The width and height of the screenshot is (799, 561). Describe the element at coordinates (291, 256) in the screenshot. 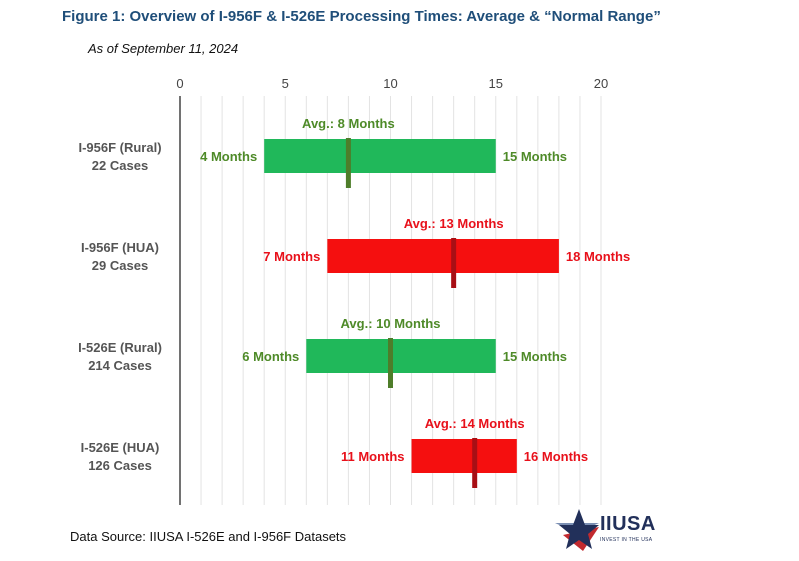

I see `min-label: 7 Months` at that location.